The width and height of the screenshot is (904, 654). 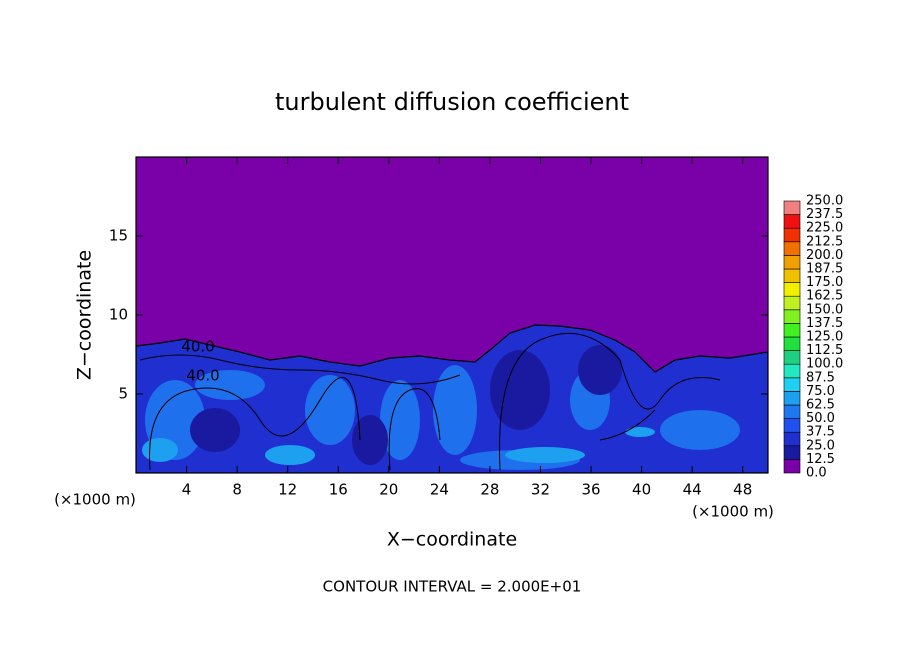 I want to click on x-tick-label: 28, so click(x=489, y=490).